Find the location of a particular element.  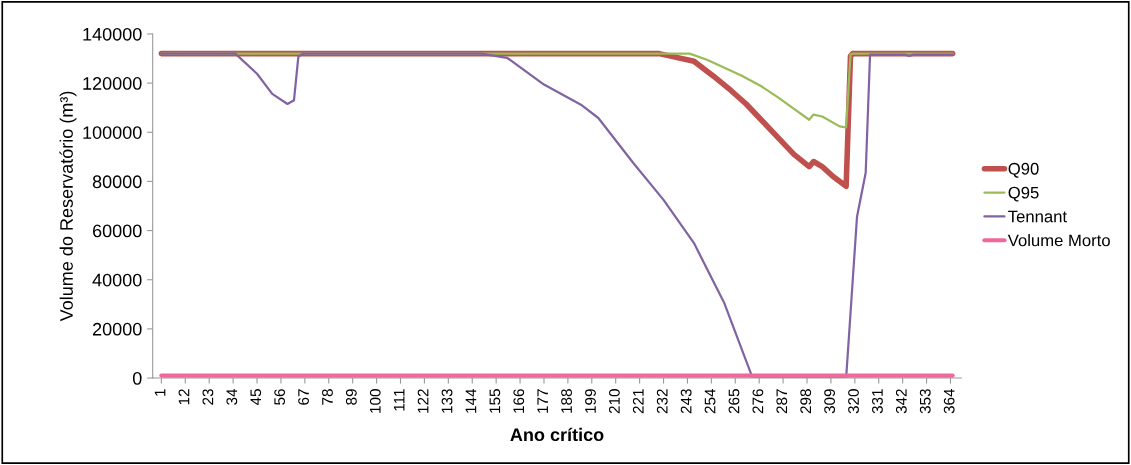

x-tick-label: 320 is located at coordinates (853, 401).